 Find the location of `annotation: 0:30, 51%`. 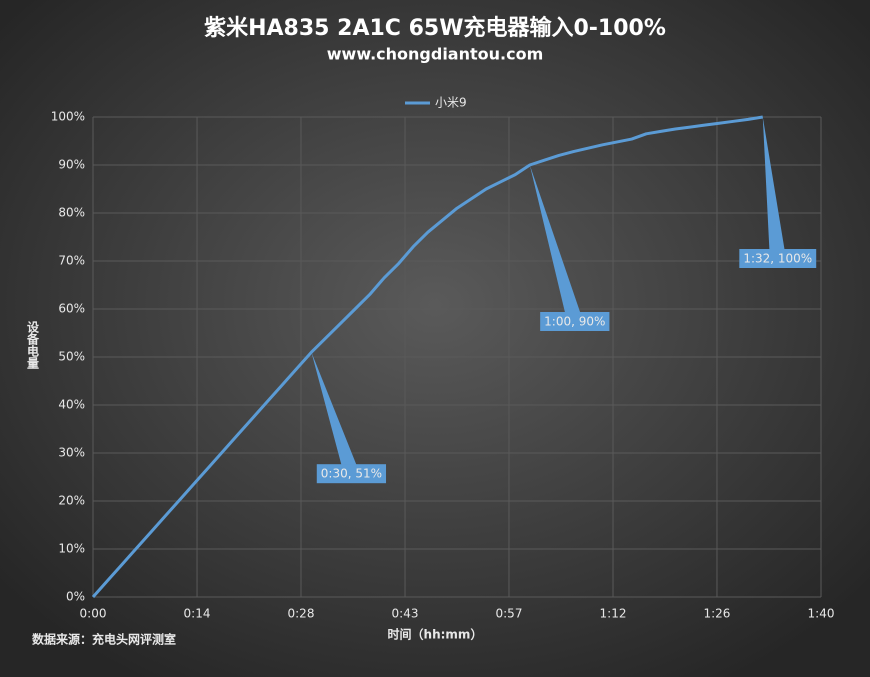

annotation: 0:30, 51% is located at coordinates (349, 418).